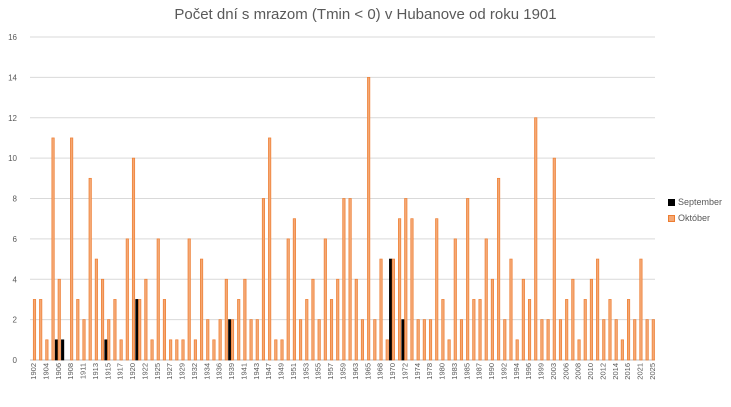 Image resolution: width=731 pixels, height=407 pixels. I want to click on x-tick-label: 1996, so click(528, 371).